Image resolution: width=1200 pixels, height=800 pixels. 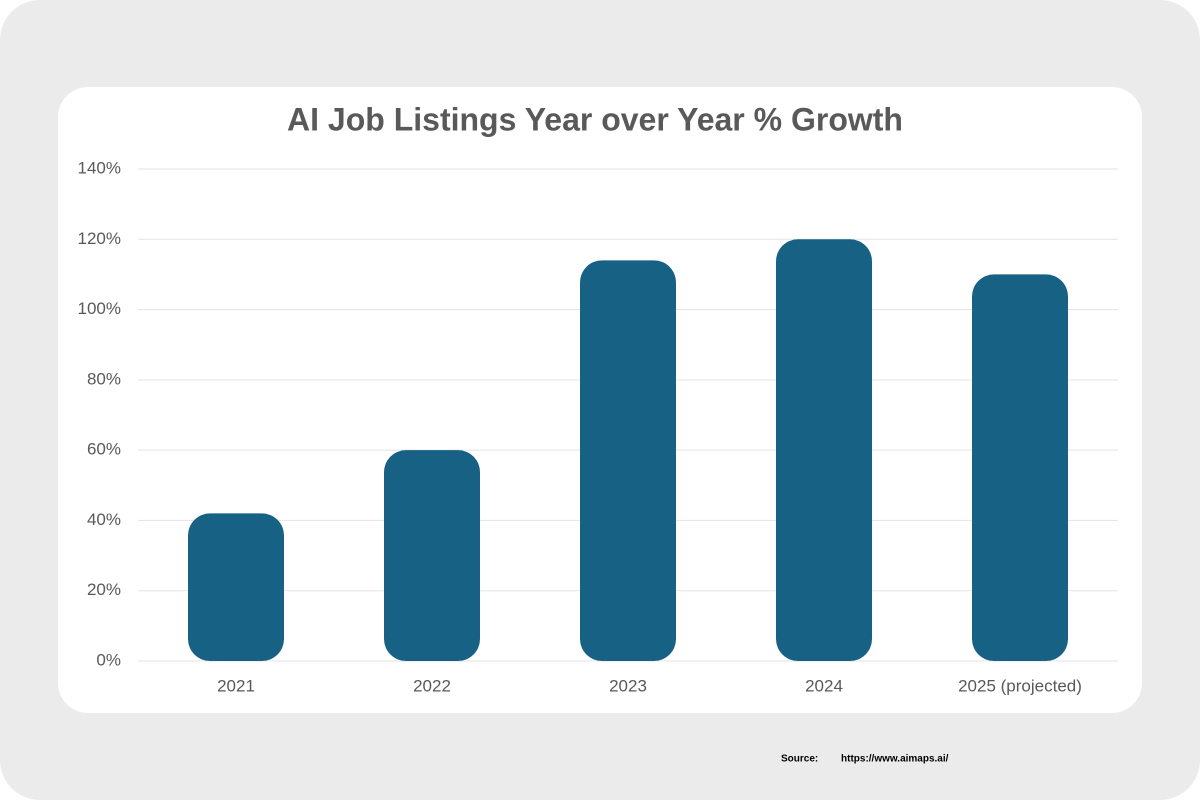 What do you see at coordinates (432, 685) in the screenshot?
I see `x-tick-label: 2022` at bounding box center [432, 685].